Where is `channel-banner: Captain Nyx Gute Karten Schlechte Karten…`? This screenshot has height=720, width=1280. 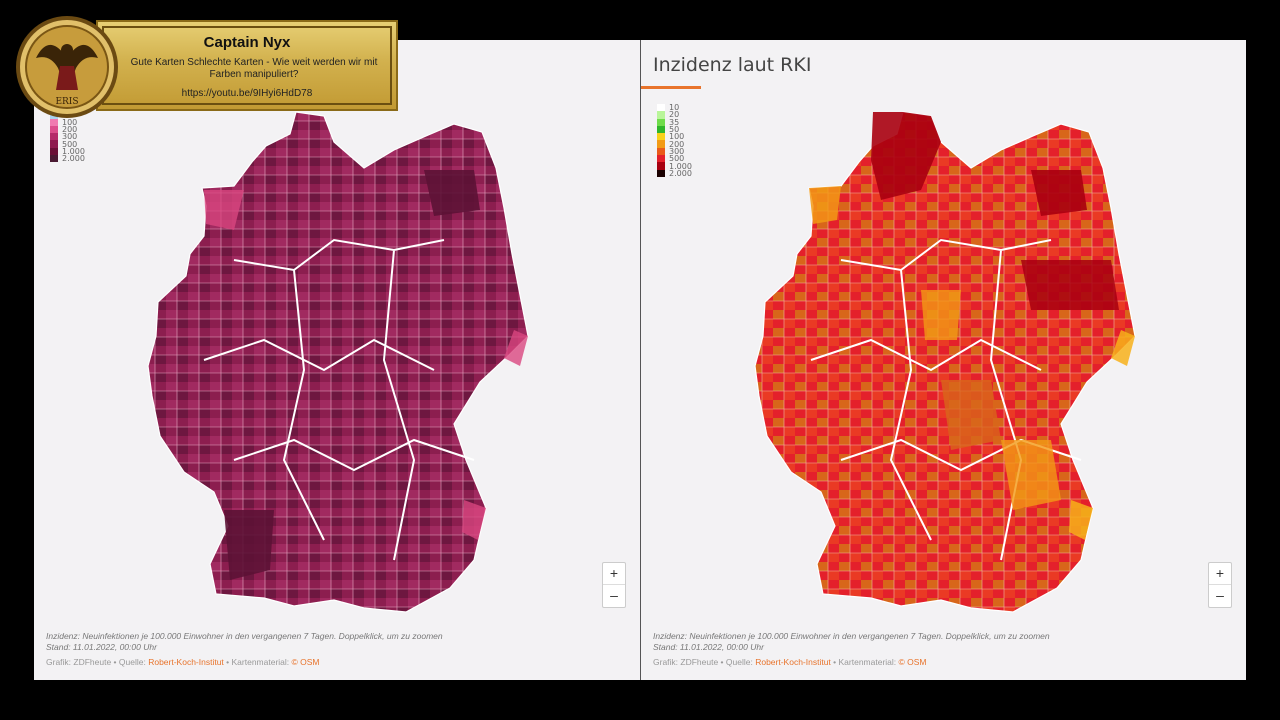
channel-banner: Captain Nyx Gute Karten Schlechte Karten… is located at coordinates (247, 65).